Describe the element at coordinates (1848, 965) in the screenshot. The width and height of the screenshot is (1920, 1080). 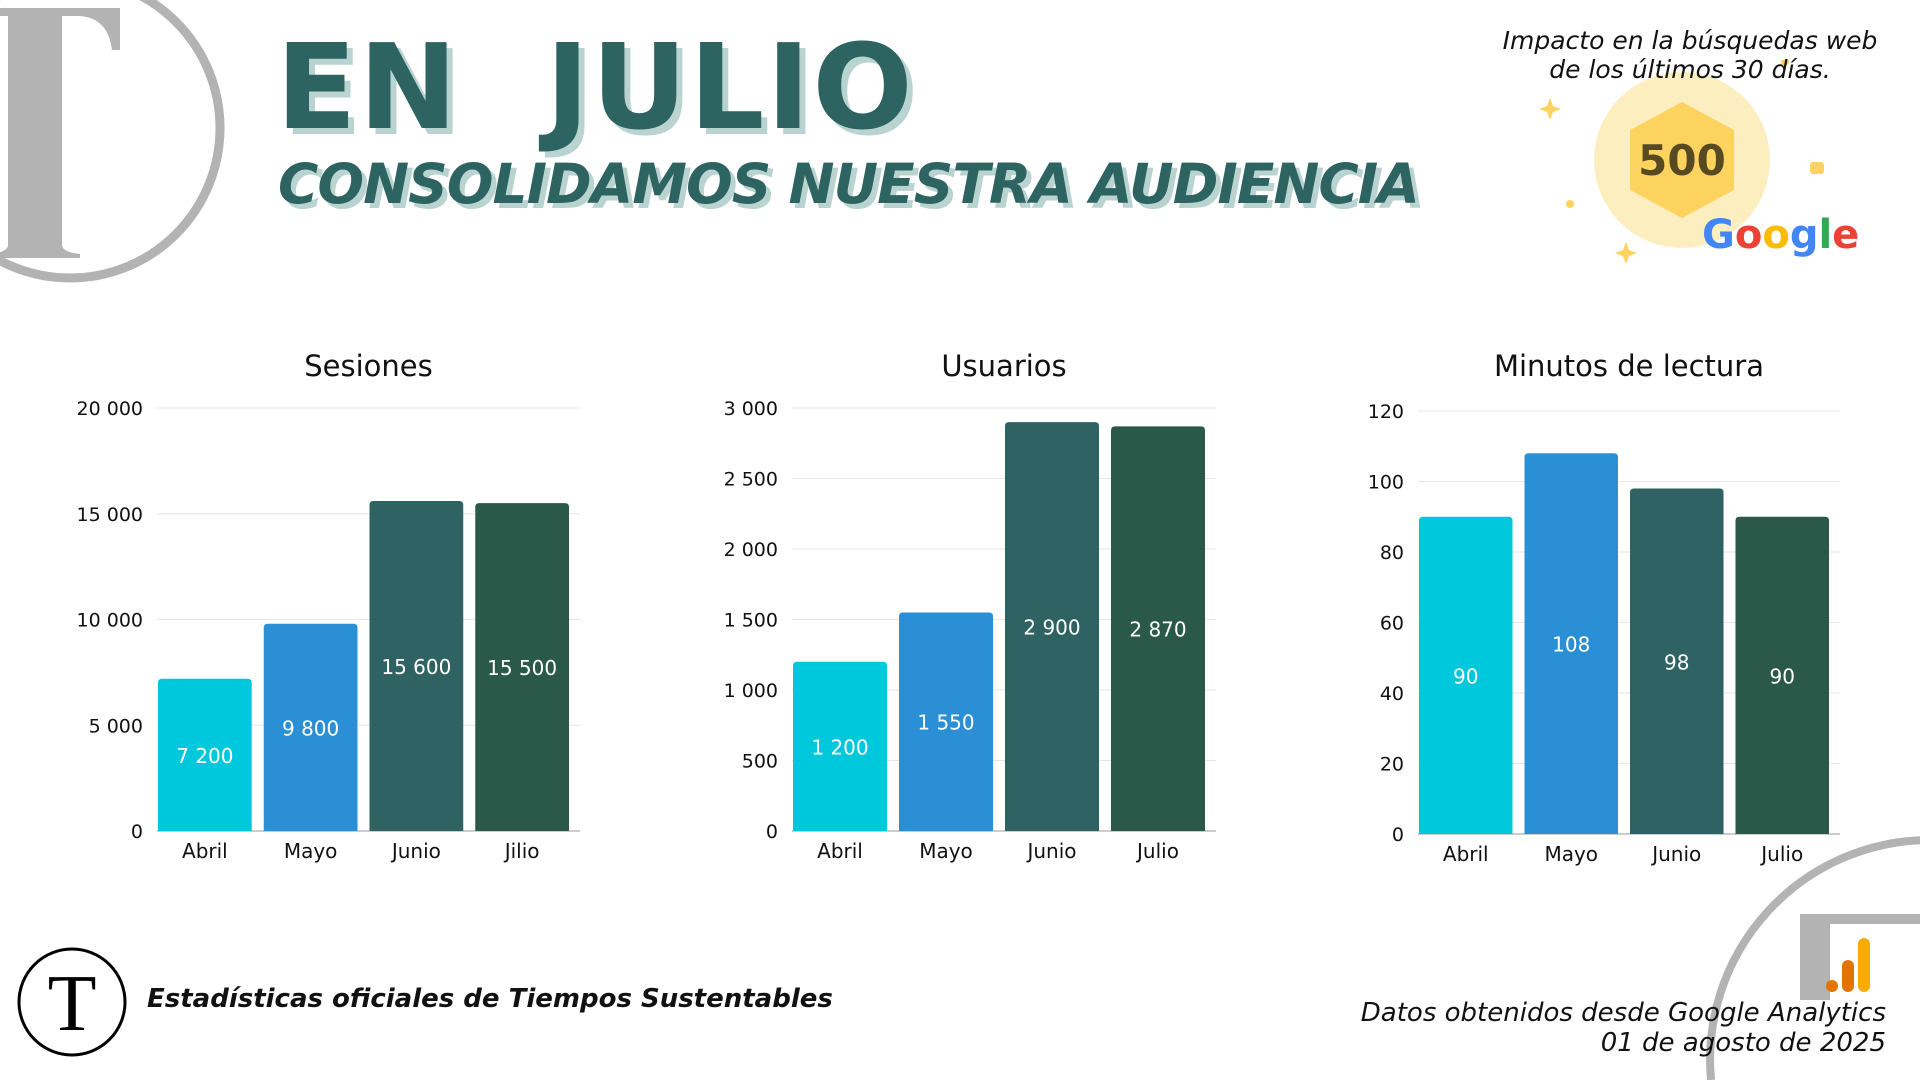
I see `google-analytics-icon` at that location.